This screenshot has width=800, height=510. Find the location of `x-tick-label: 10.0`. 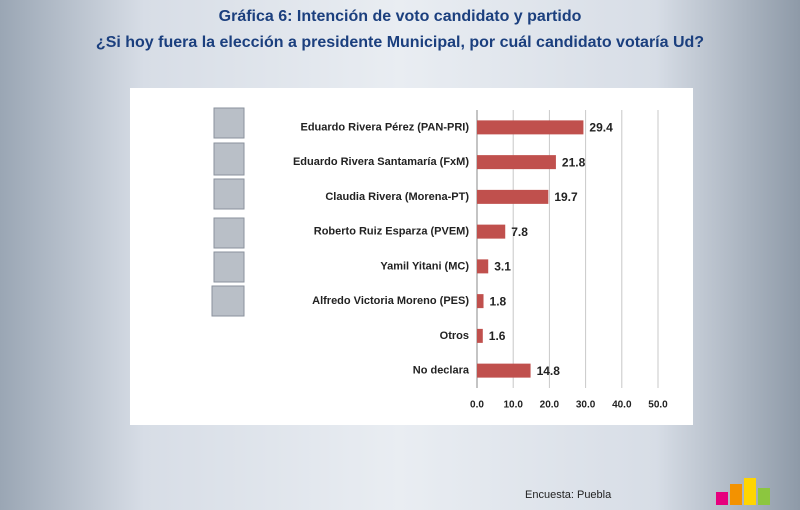

x-tick-label: 10.0 is located at coordinates (513, 405).